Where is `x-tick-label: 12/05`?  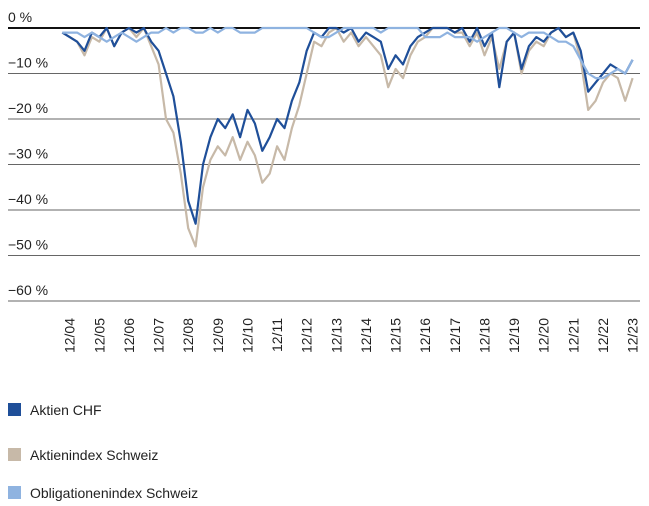 x-tick-label: 12/05 is located at coordinates (99, 335).